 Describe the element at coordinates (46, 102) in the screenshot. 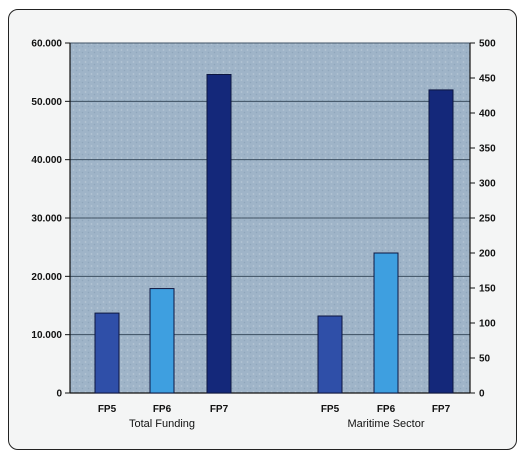

I see `left-tick-label: 50.000` at that location.